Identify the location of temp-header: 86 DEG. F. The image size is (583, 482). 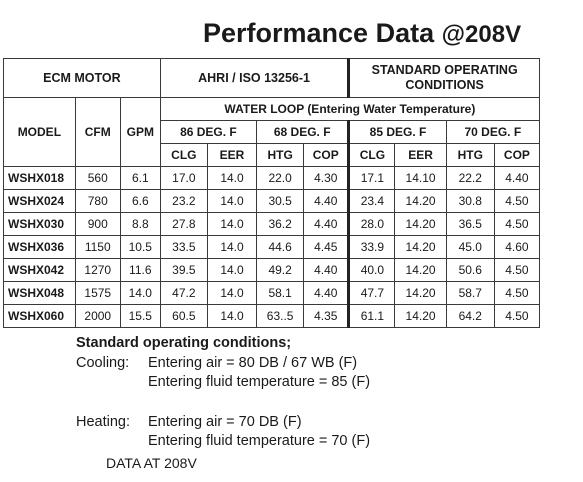
(208, 132).